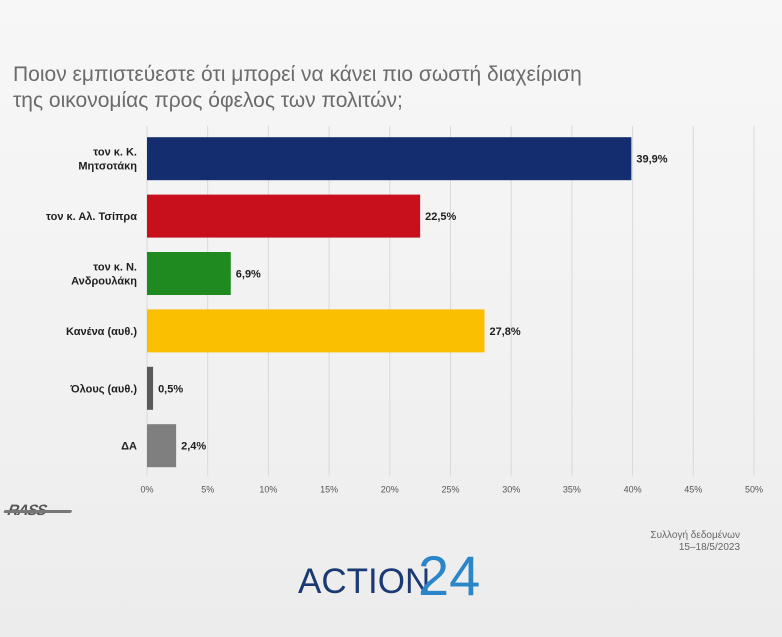 Image resolution: width=782 pixels, height=637 pixels. Describe the element at coordinates (390, 489) in the screenshot. I see `x-tick-label: 20%` at that location.